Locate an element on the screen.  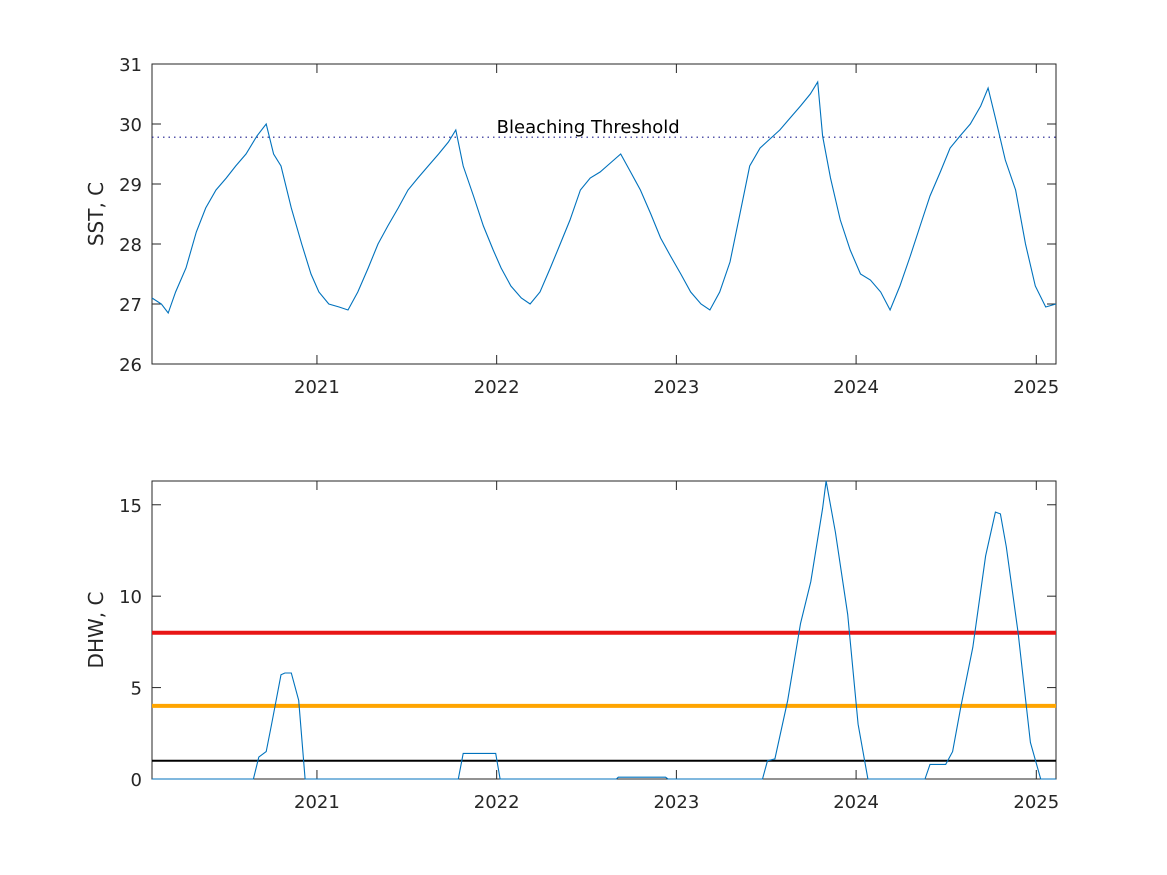
dhw-ylabel: DHW, C is located at coordinates (96, 630).